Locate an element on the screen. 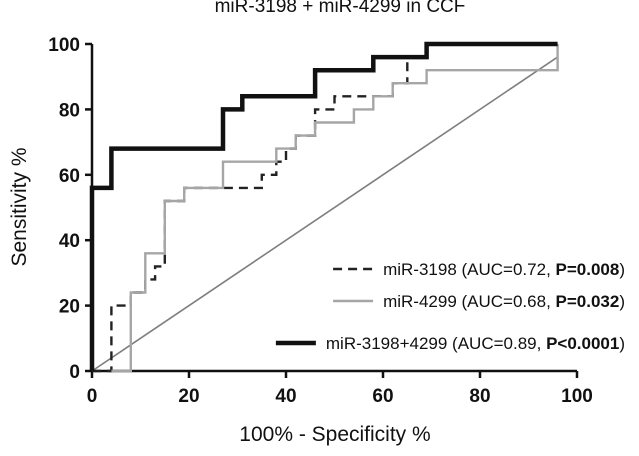 This screenshot has height=456, width=639. y-tick-label: 0 is located at coordinates (74, 372).